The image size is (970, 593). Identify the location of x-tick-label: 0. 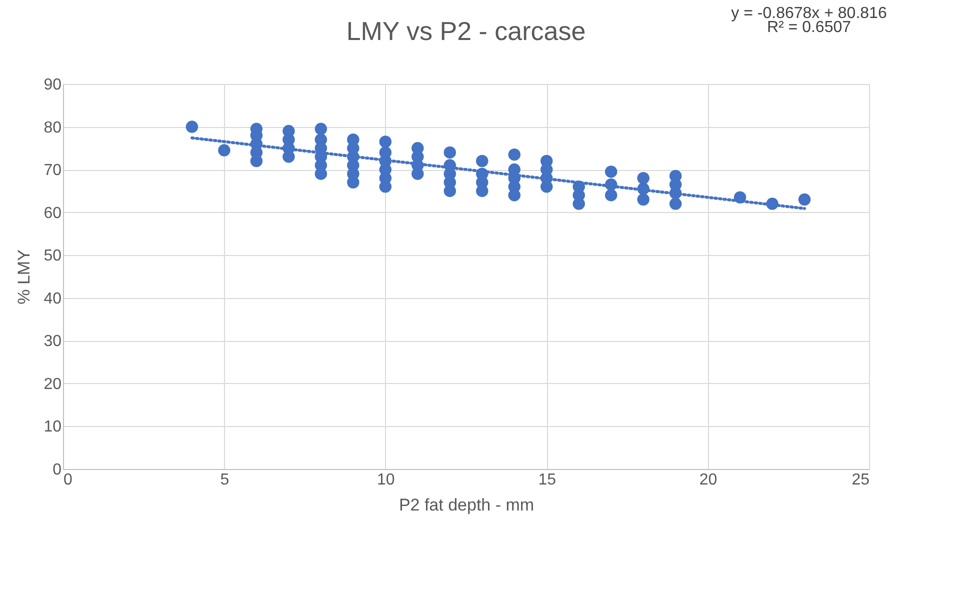
(68, 480).